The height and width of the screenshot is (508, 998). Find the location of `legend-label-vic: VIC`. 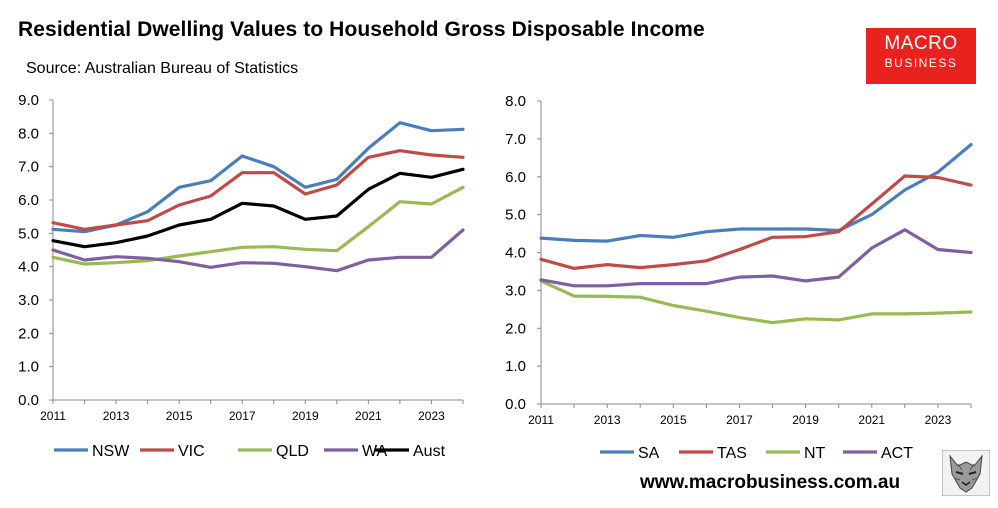

legend-label-vic: VIC is located at coordinates (191, 451).